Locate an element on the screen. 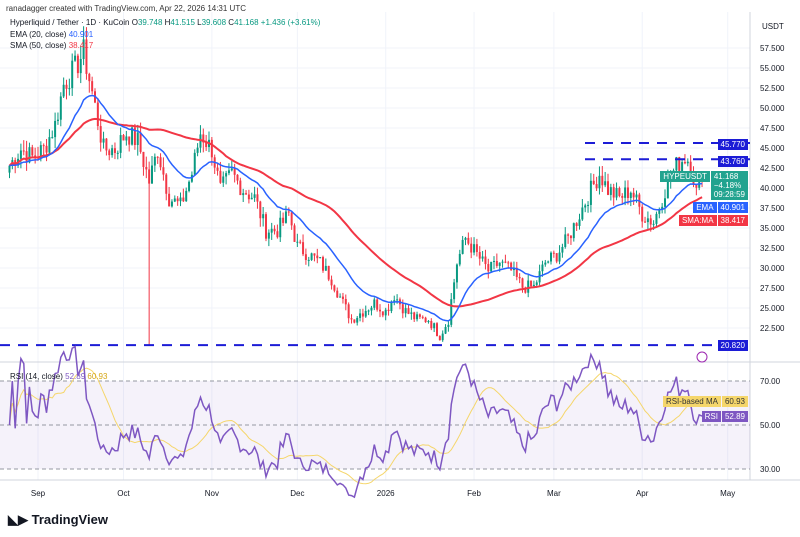  time-tick: Oct is located at coordinates (123, 493).